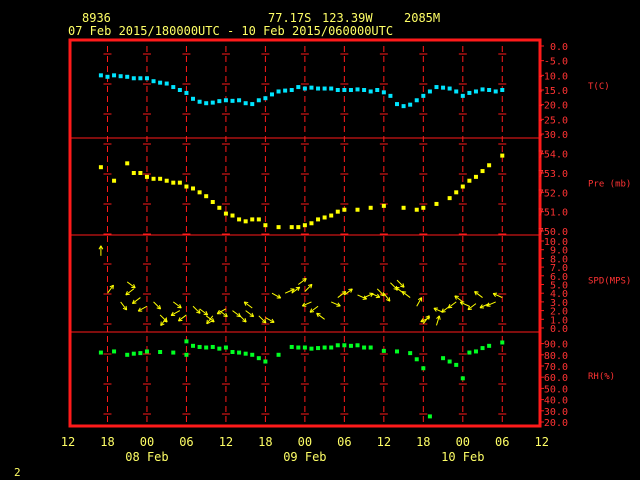  I want to click on y-tick-label: 751.0, so click(553, 213).